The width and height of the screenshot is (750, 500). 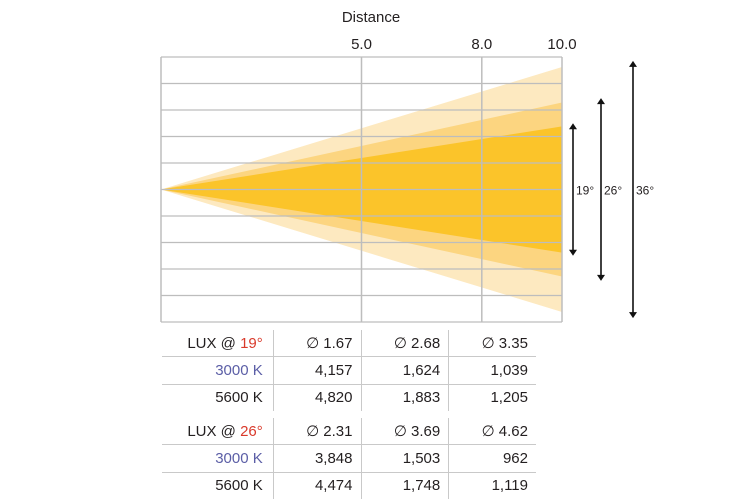 What do you see at coordinates (561, 44) in the screenshot?
I see `tick-label: 10.0` at bounding box center [561, 44].